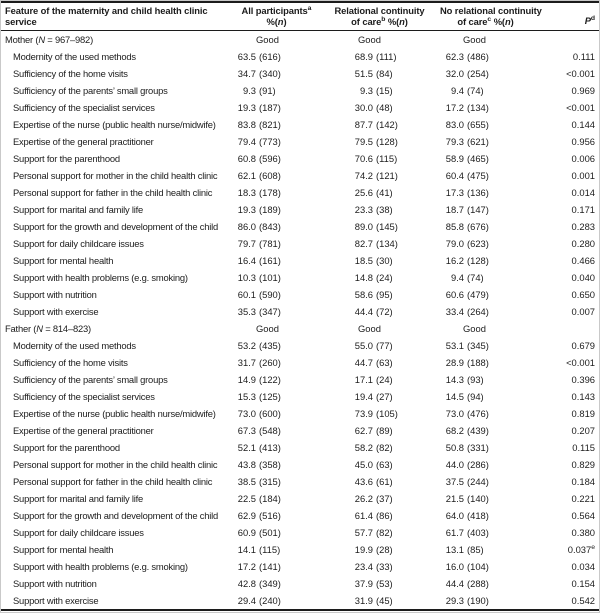  I want to click on percent-value: 14.9, so click(246, 379).